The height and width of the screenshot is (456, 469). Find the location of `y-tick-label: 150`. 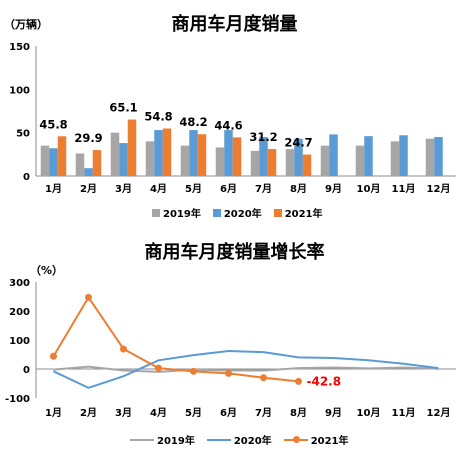

y-tick-label: 150 is located at coordinates (19, 47).